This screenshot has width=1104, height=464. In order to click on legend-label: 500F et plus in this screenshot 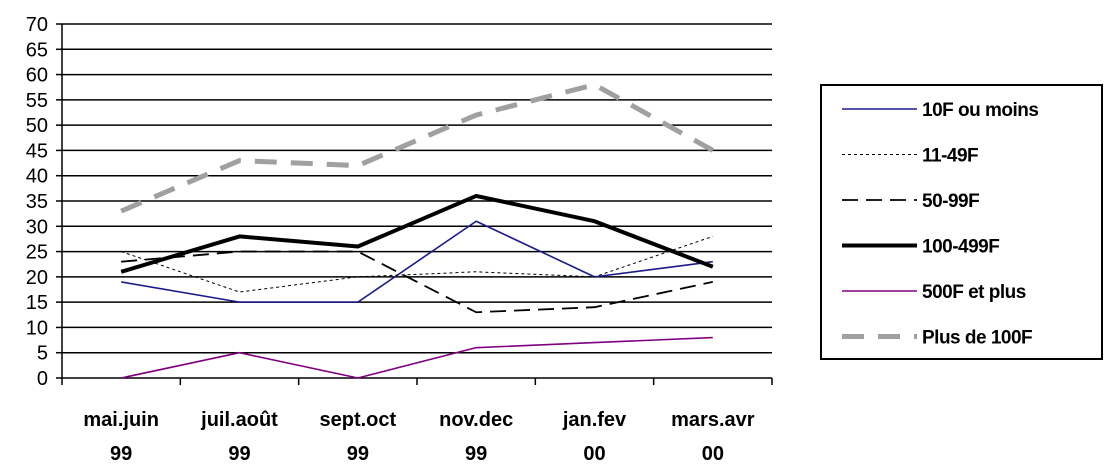, I will do `click(974, 292)`.